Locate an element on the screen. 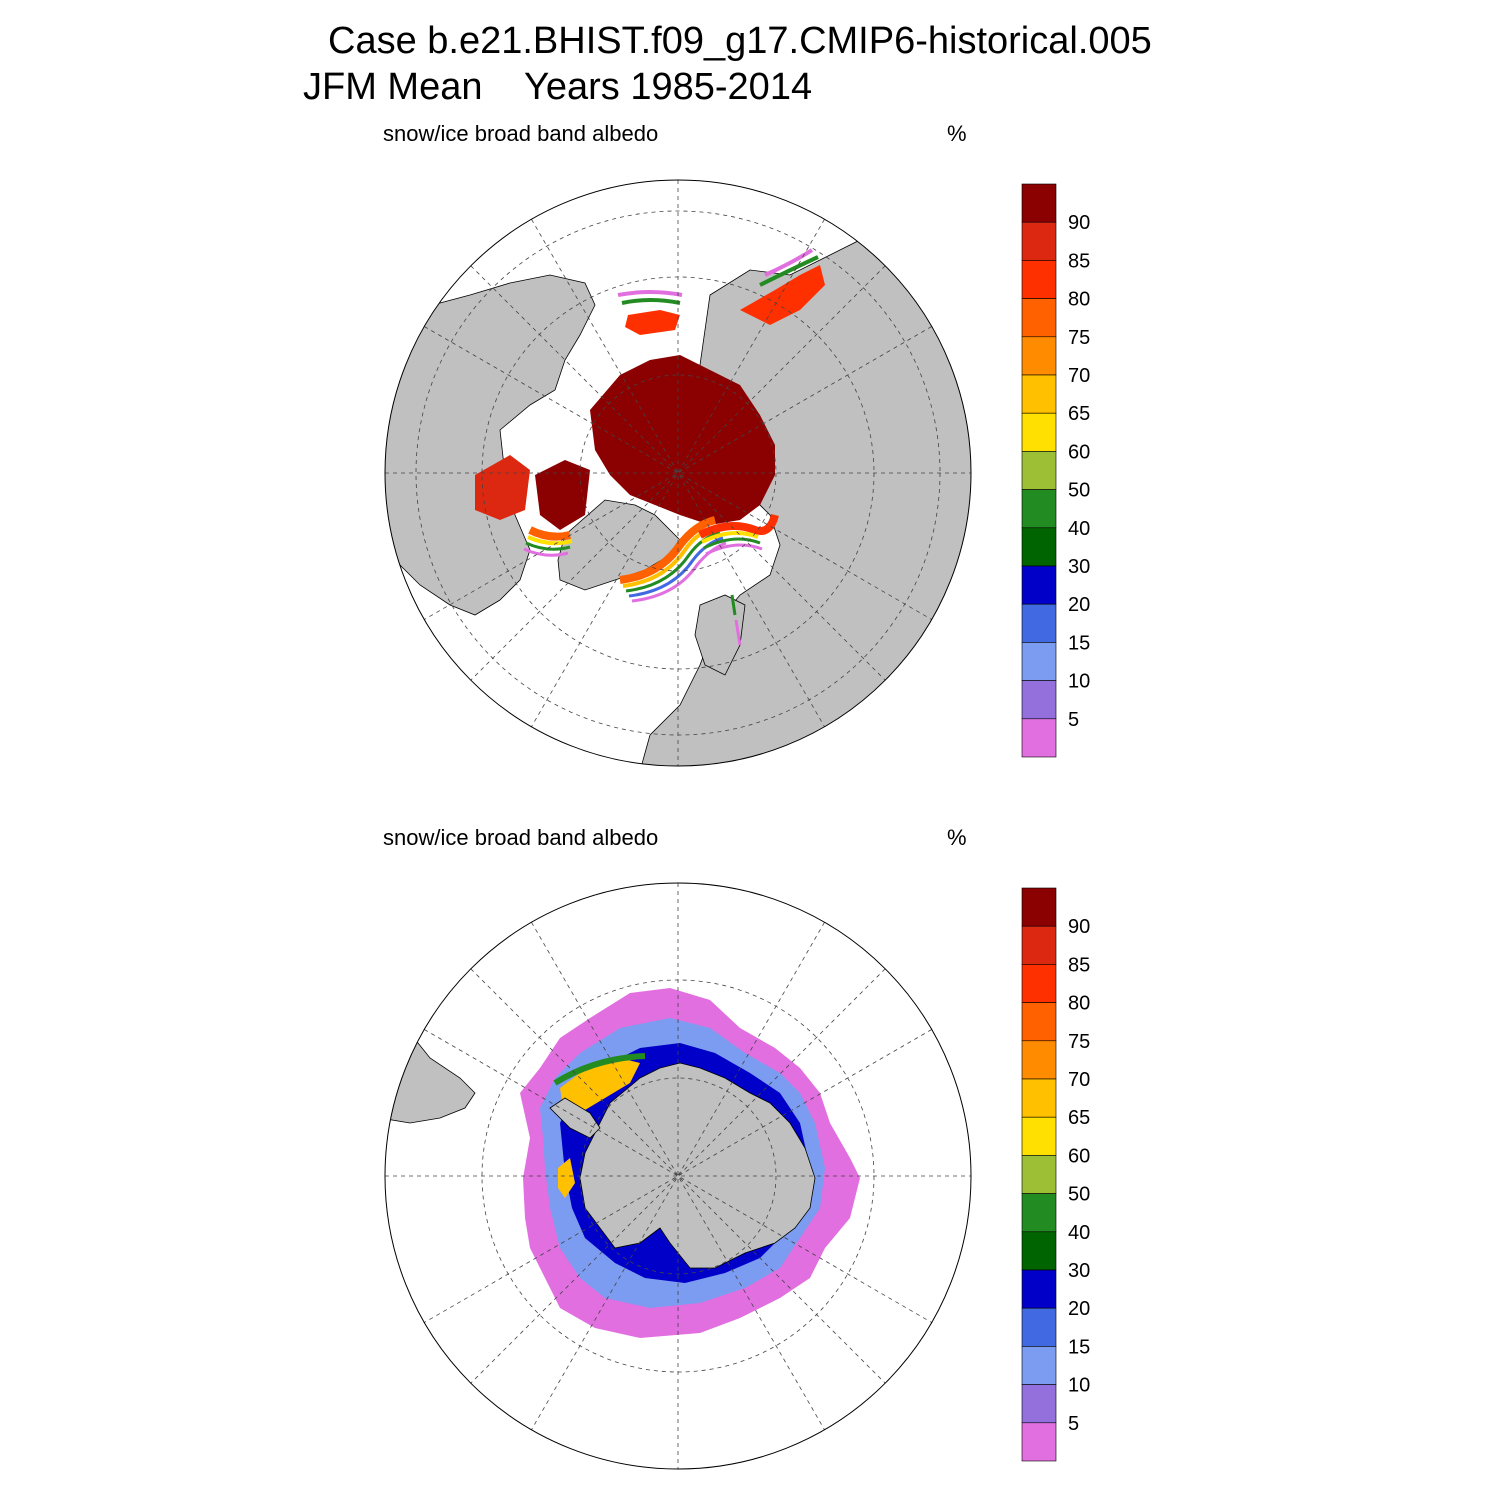 The width and height of the screenshot is (1500, 1500). south-colorbar-label: 10 is located at coordinates (1079, 1386).